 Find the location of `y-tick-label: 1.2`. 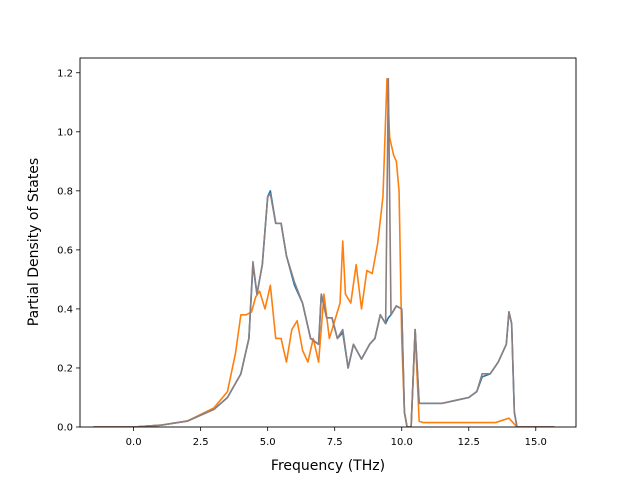

y-tick-label: 1.2 is located at coordinates (65, 73).